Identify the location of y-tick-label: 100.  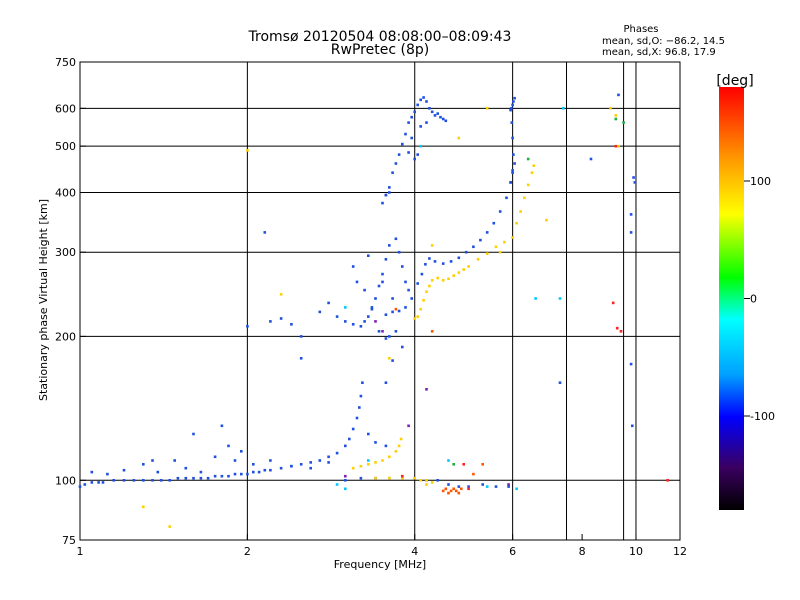
(65, 480).